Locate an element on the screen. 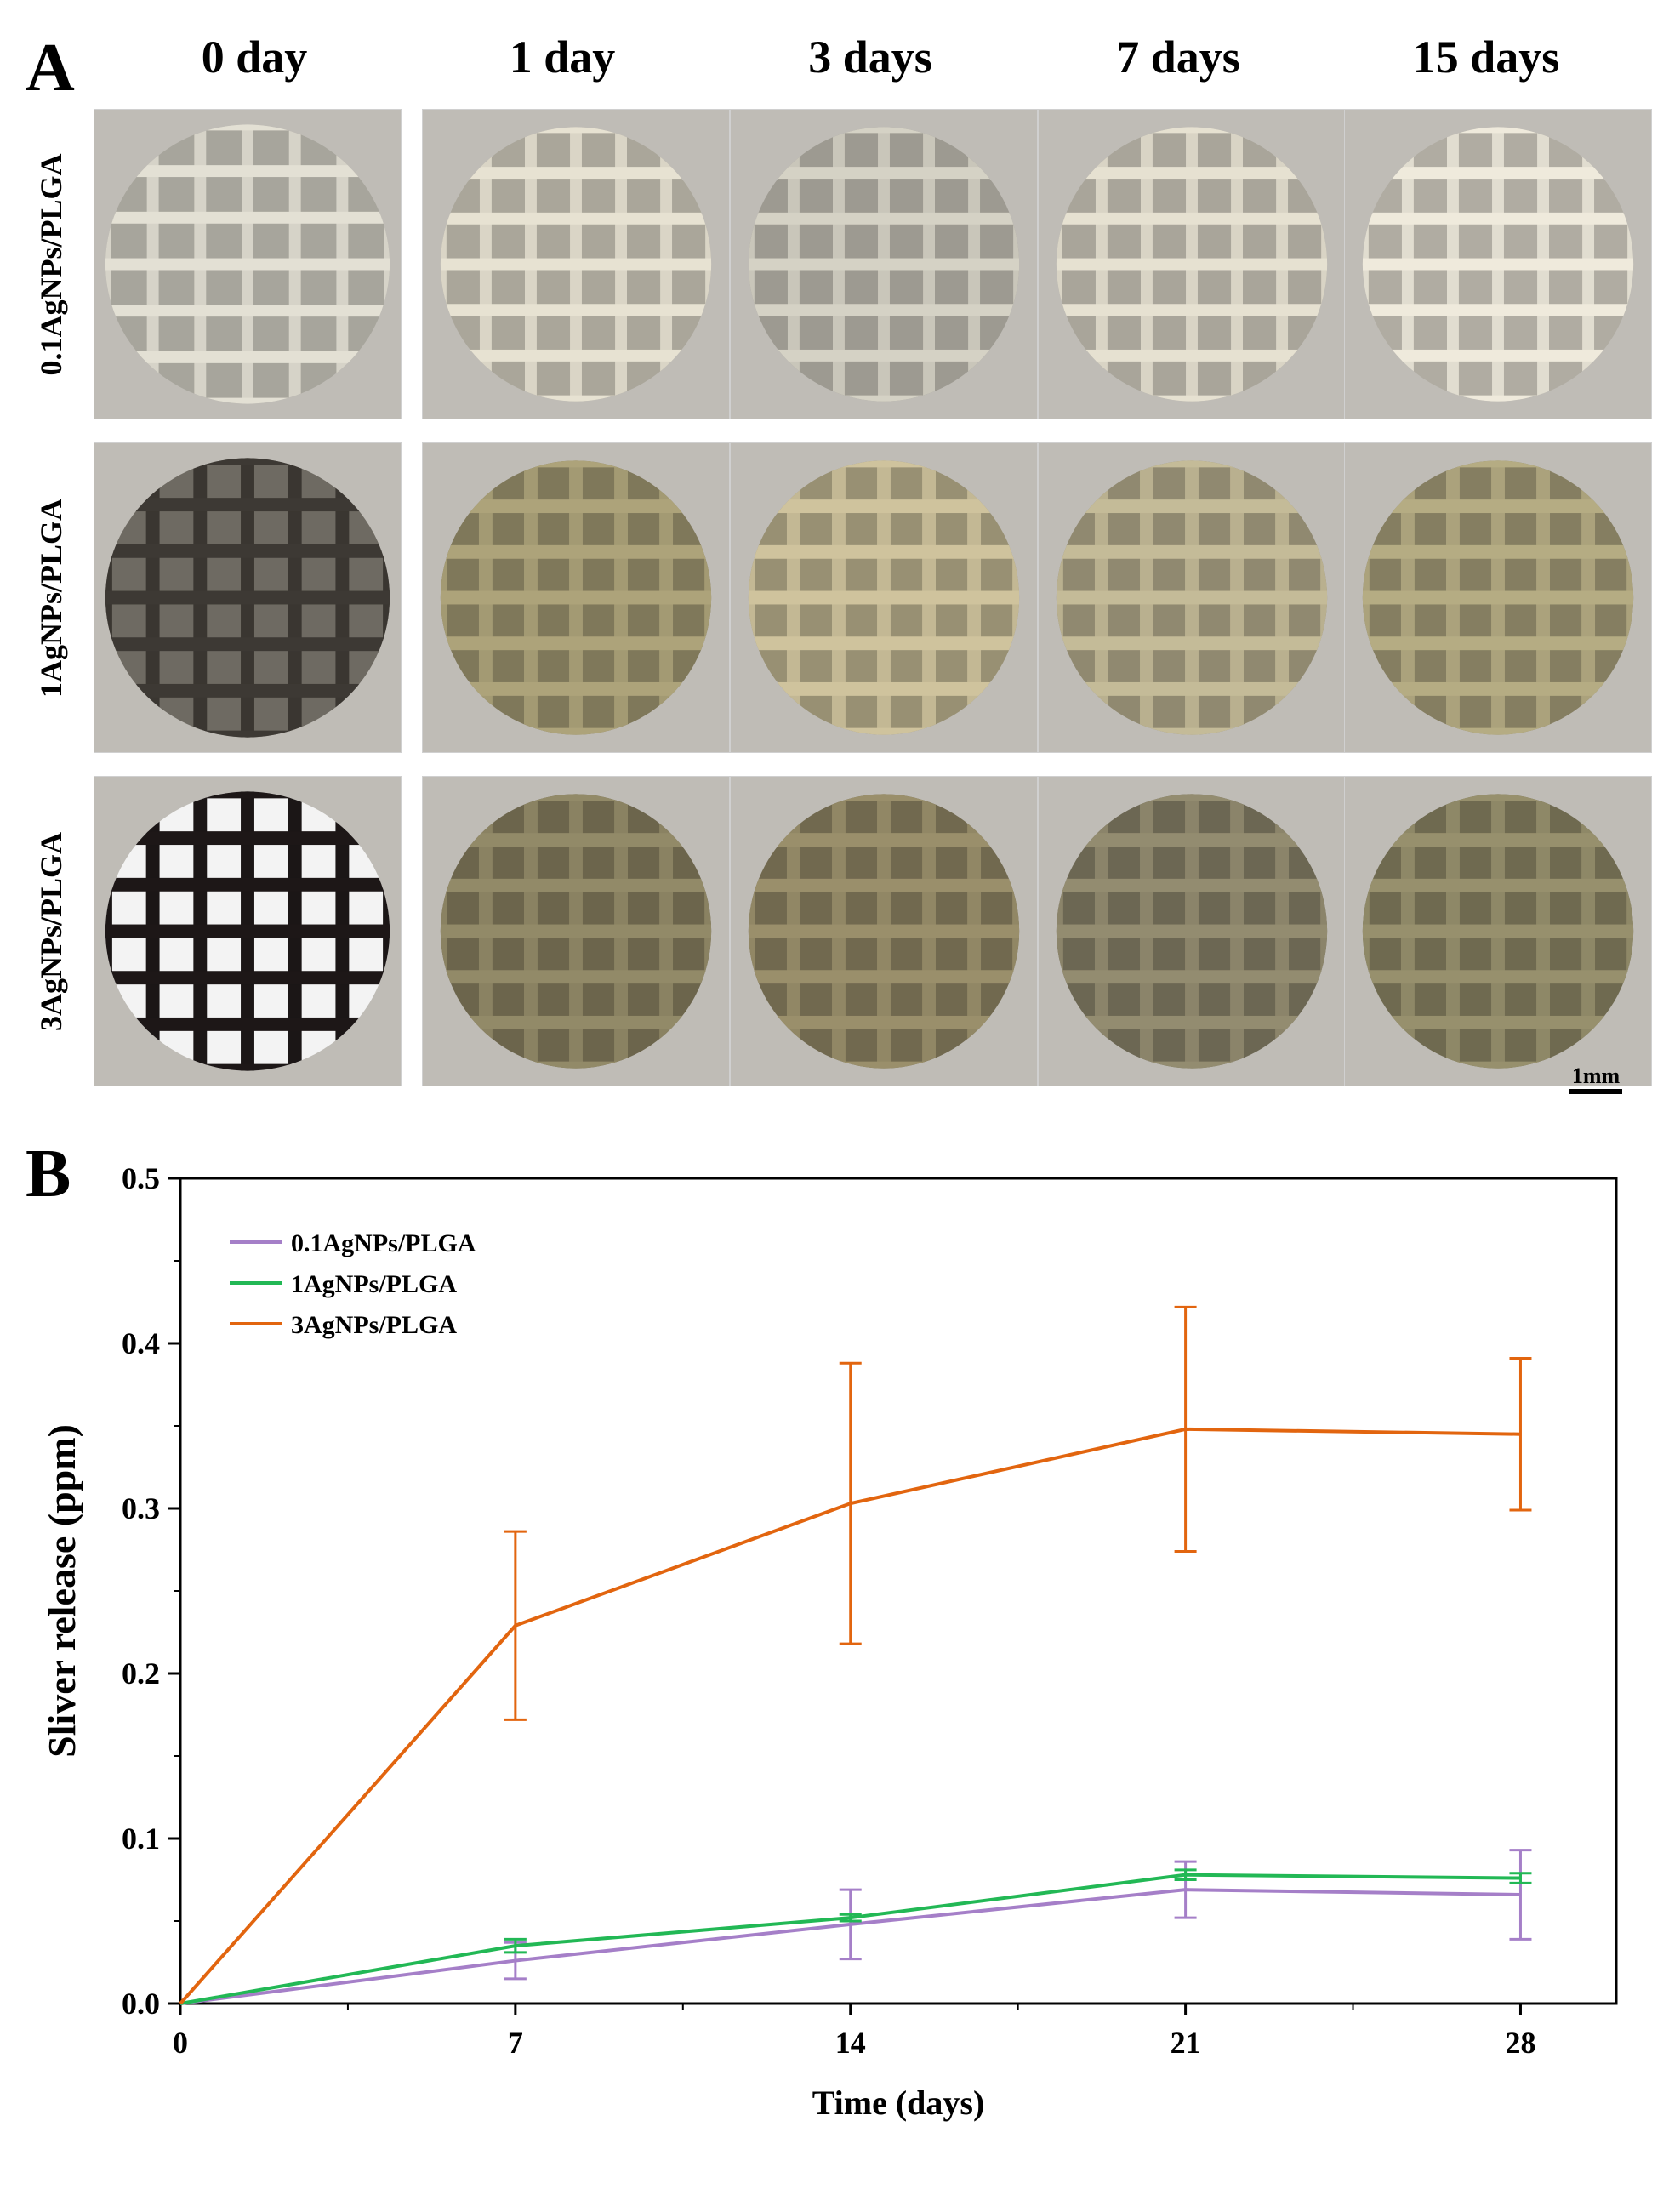 The width and height of the screenshot is (1669, 2212). row-label-0-1agnps-plga: 0.1AgNPs/PLGA is located at coordinates (51, 264).